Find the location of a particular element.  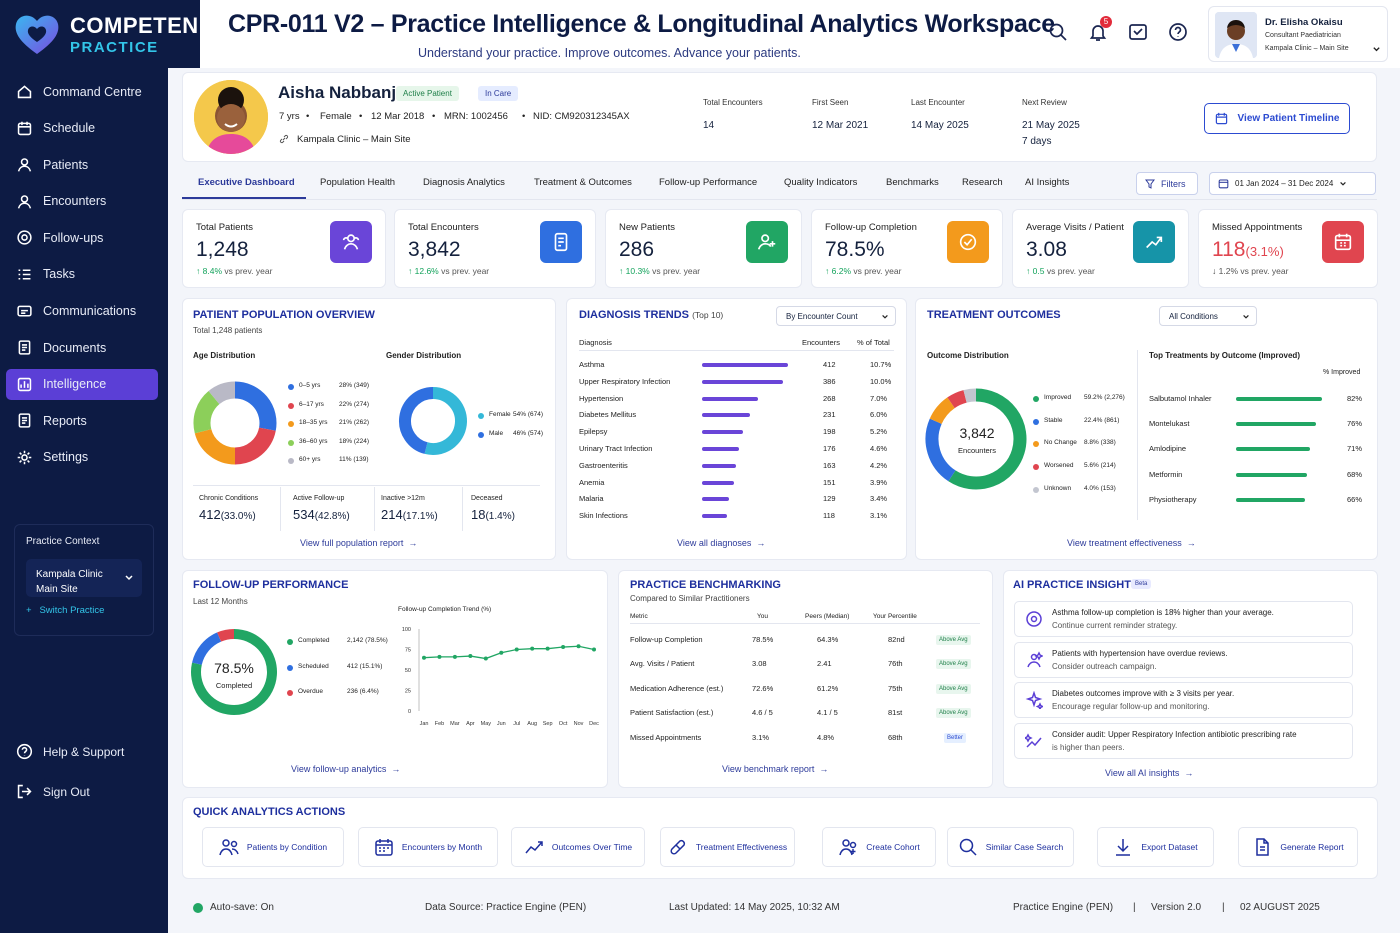

sidebar-item-documents: Documents is located at coordinates (82, 347).